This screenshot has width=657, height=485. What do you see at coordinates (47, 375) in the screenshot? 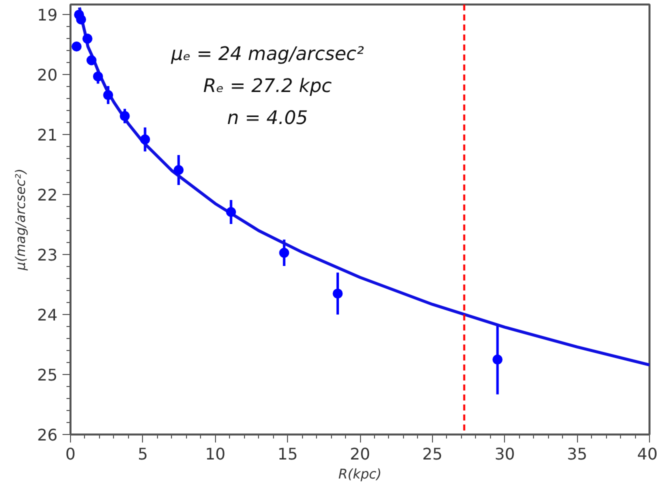
I see `y-tick-label: 25` at bounding box center [47, 375].